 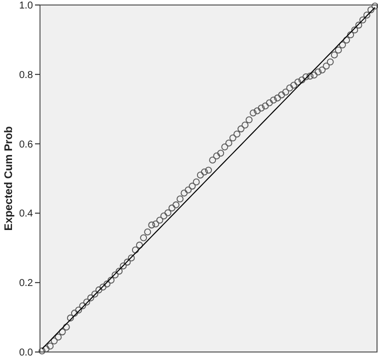 I want to click on y-tick-label: 0.2, so click(x=26, y=284).